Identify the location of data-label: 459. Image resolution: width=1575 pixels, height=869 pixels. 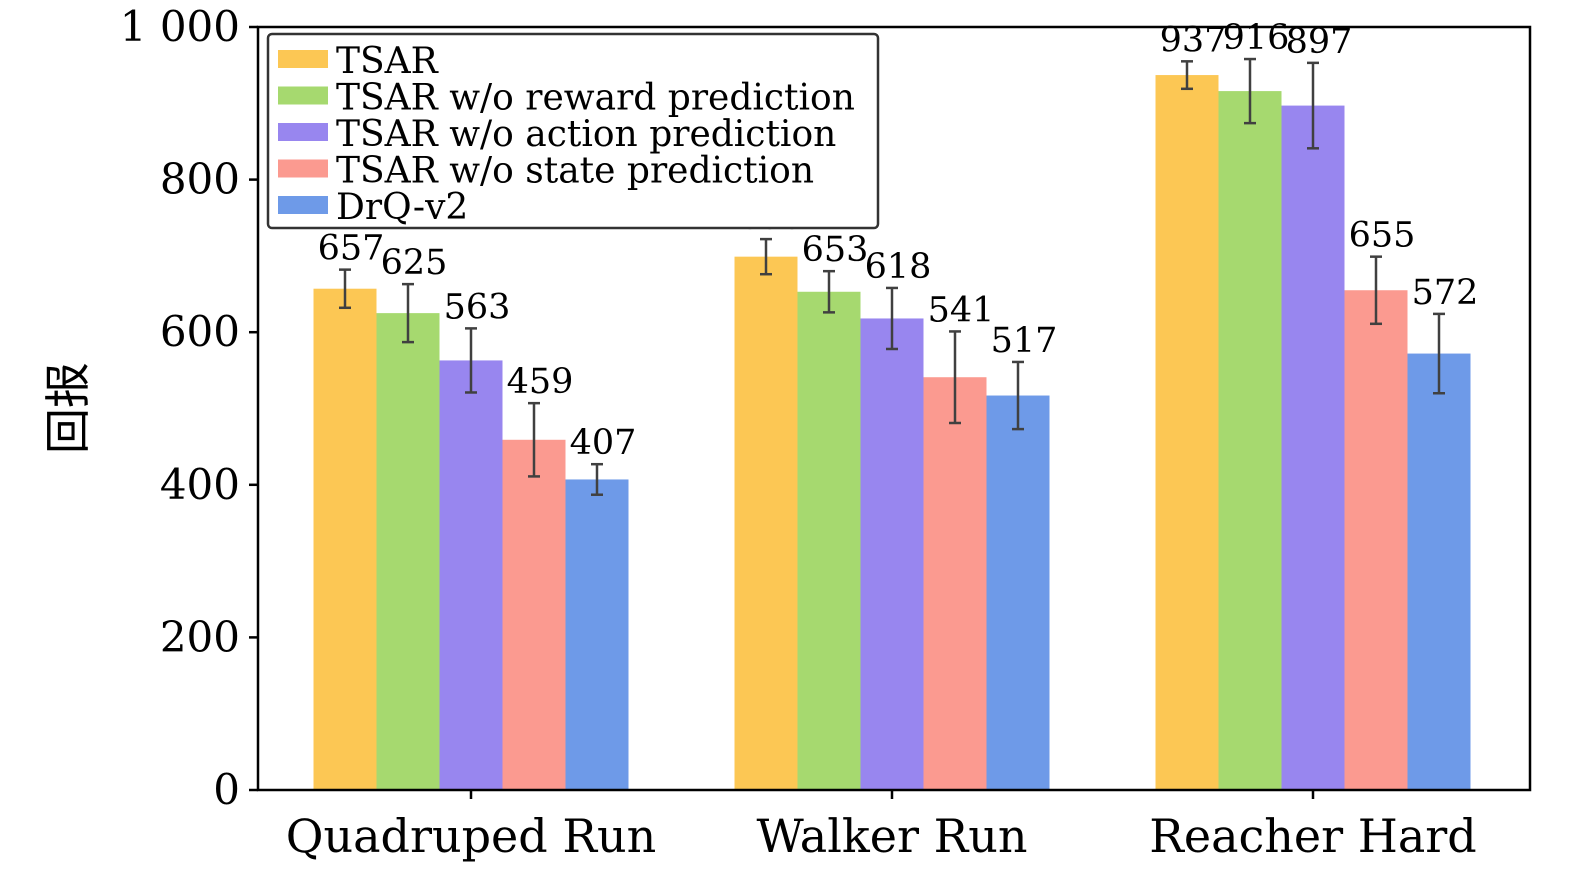
(540, 382).